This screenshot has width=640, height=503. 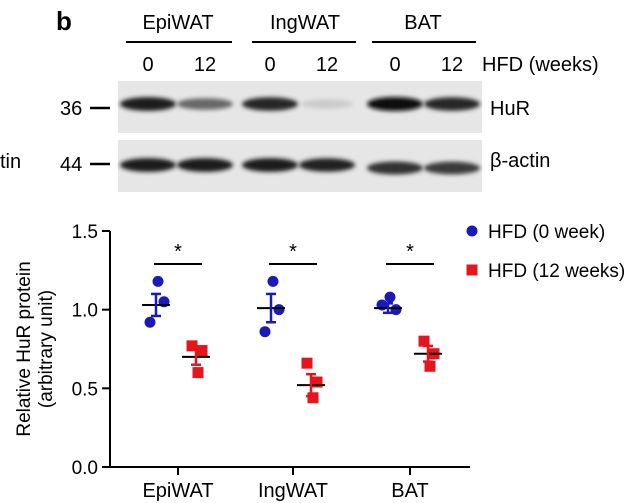 What do you see at coordinates (510, 109) in the screenshot?
I see `blot-band-label: HuR` at bounding box center [510, 109].